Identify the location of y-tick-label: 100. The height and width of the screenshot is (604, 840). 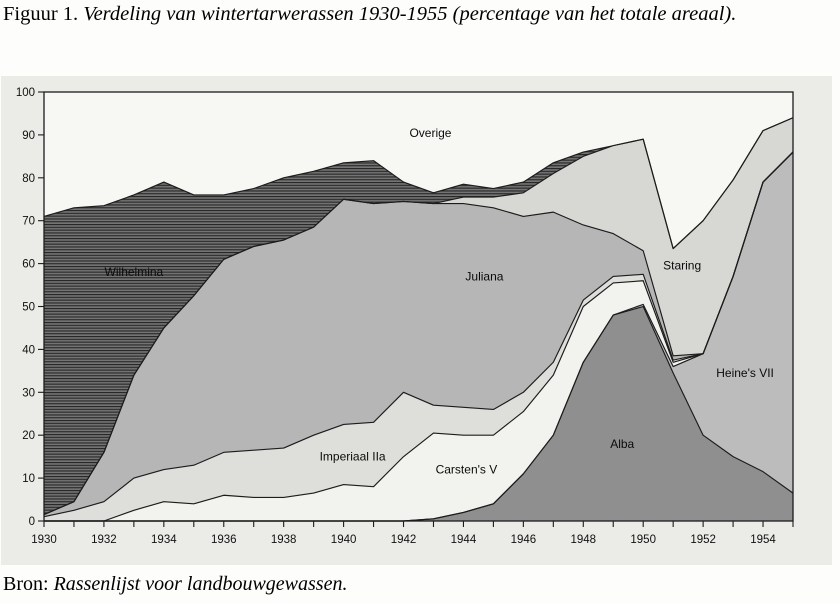
(25, 93).